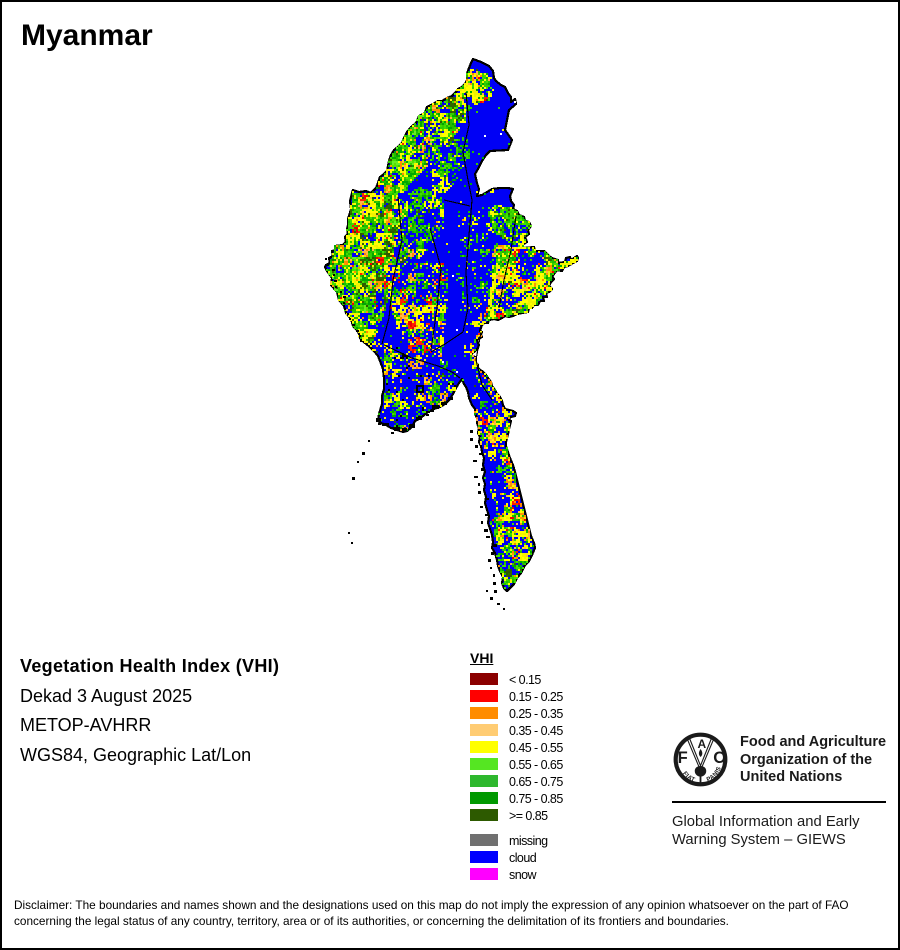  What do you see at coordinates (683, 758) in the screenshot?
I see `svg-text: F` at bounding box center [683, 758].